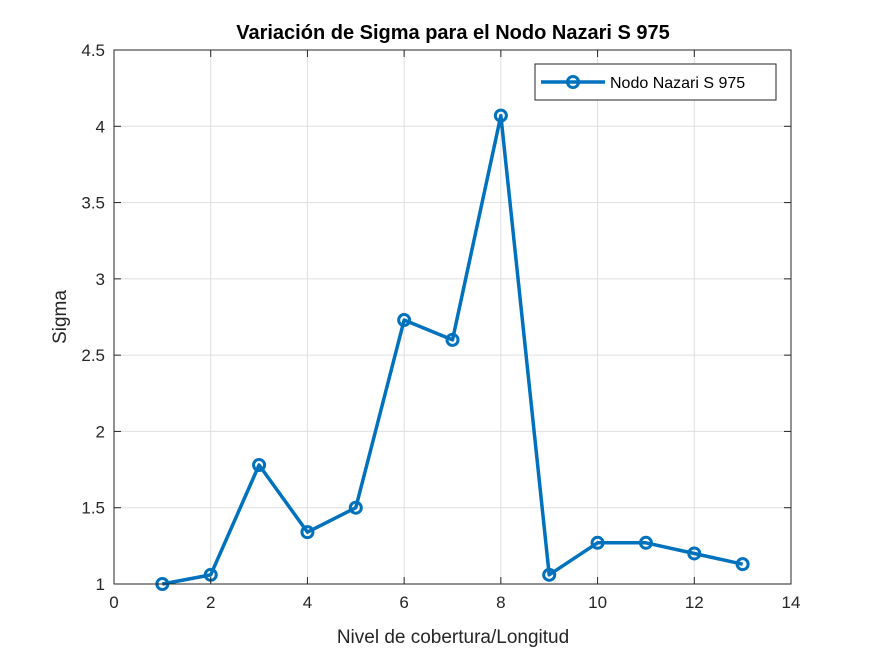 The height and width of the screenshot is (656, 875). What do you see at coordinates (453, 637) in the screenshot?
I see `x-axis-label: Nivel de cobertura/Longitud` at bounding box center [453, 637].